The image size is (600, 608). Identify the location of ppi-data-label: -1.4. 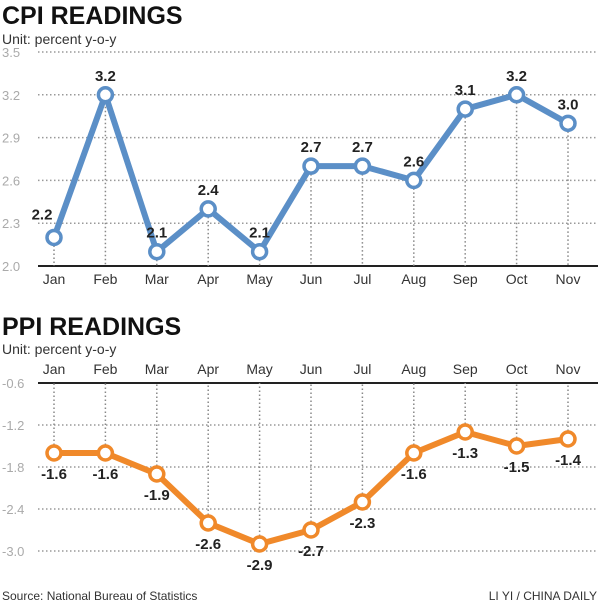
(568, 460).